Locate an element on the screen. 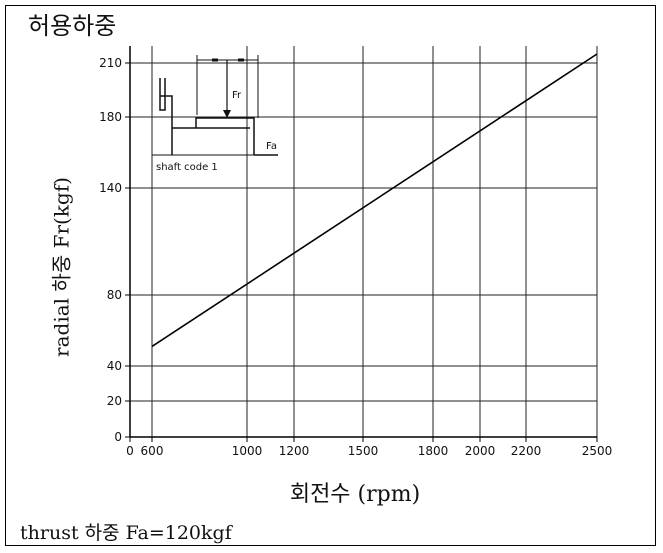 Image resolution: width=663 pixels, height=553 pixels. chart-title: 허용하중 is located at coordinates (72, 26).